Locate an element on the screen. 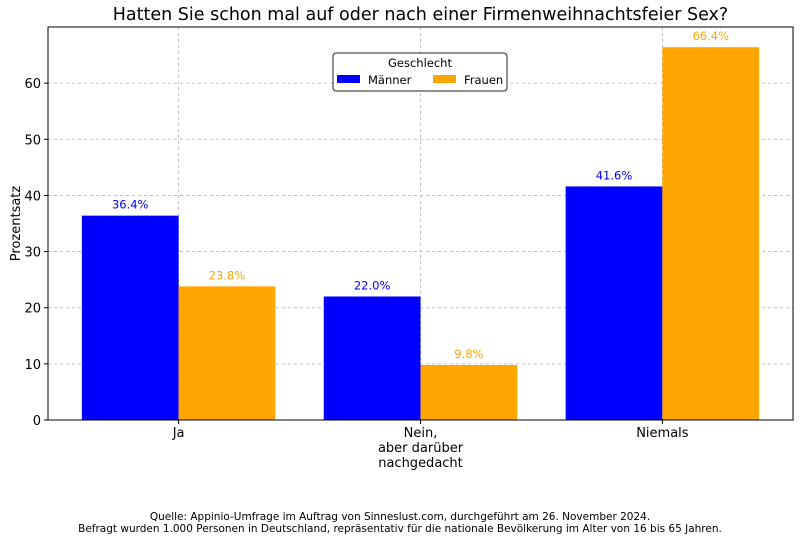 The height and width of the screenshot is (541, 800). y-tick-label: 10 is located at coordinates (32, 365).